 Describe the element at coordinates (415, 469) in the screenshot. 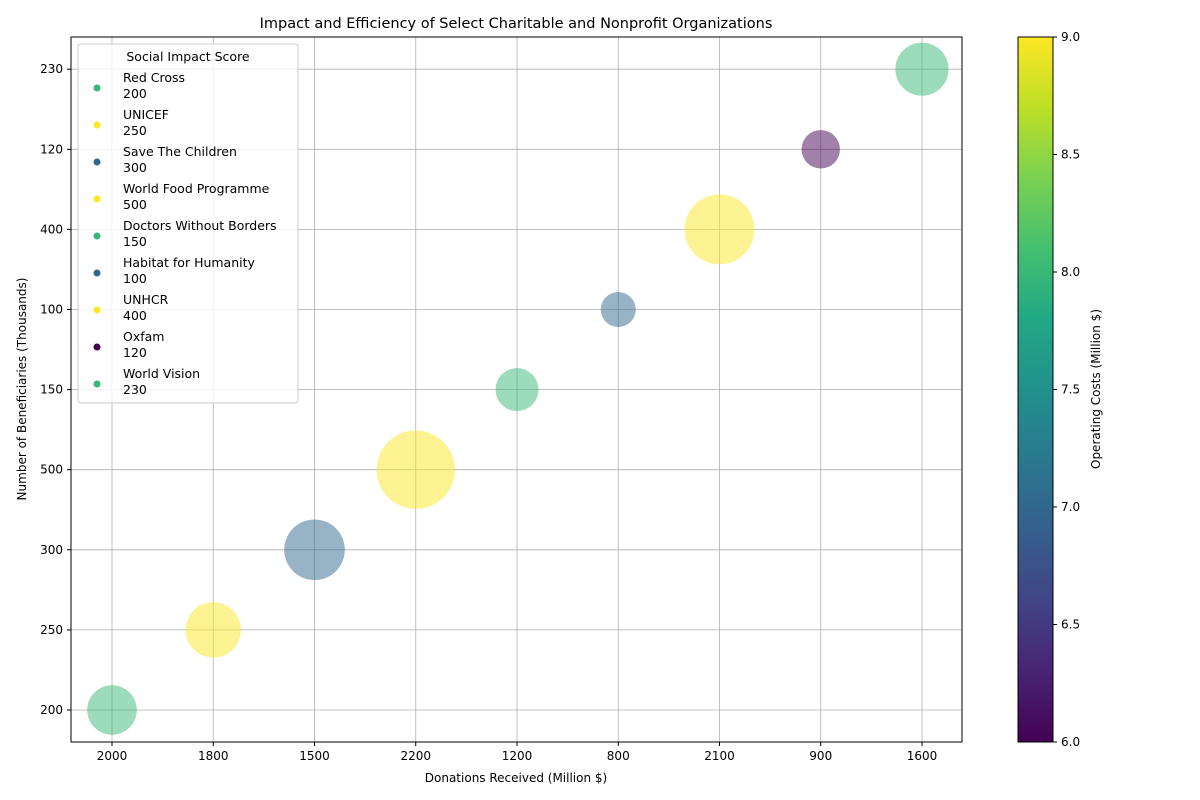

I see `bubble-world-food-programme` at that location.